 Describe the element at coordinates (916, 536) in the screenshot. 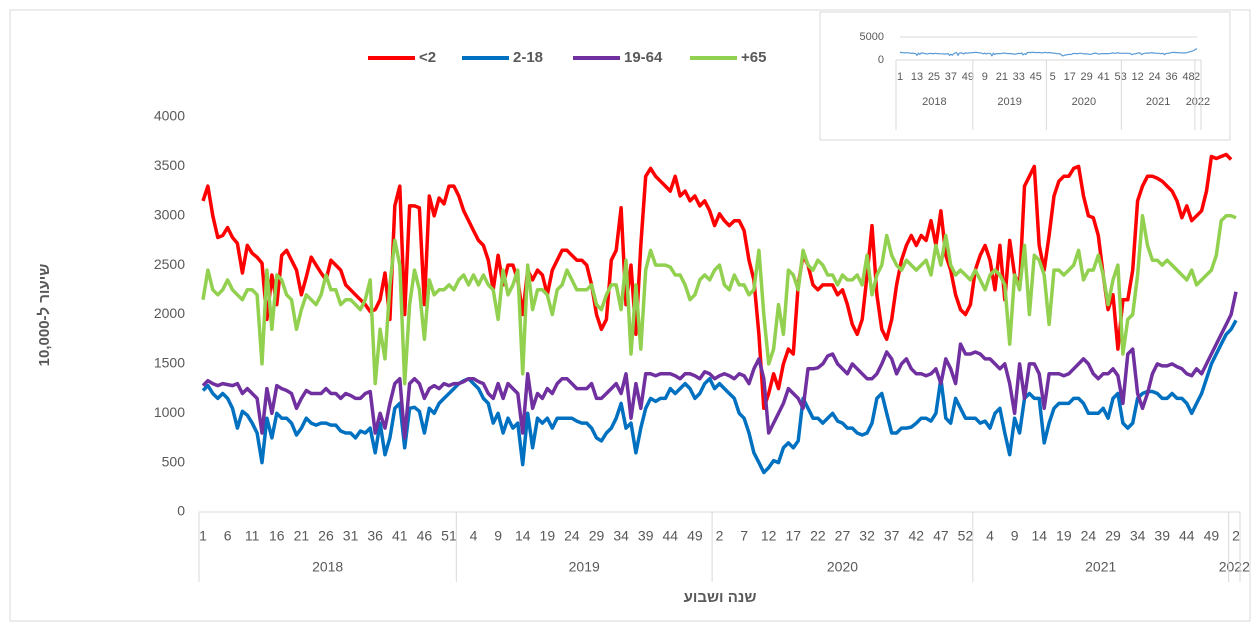

I see `x-tick-label: 42` at that location.